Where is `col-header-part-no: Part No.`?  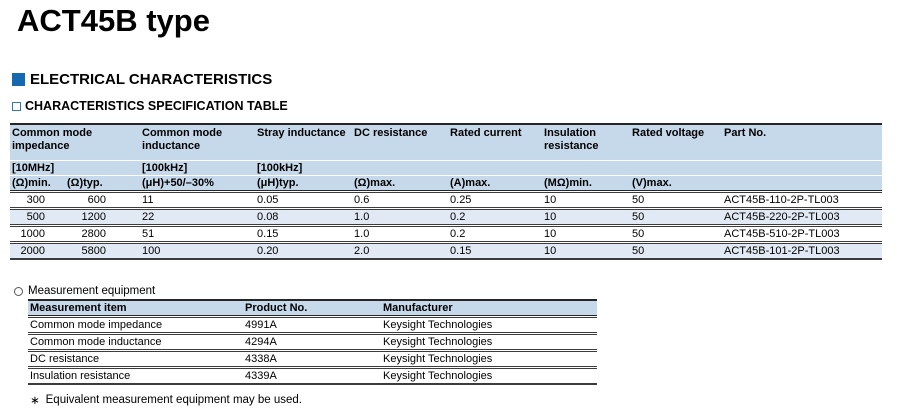 col-header-part-no: Part No. is located at coordinates (802, 141).